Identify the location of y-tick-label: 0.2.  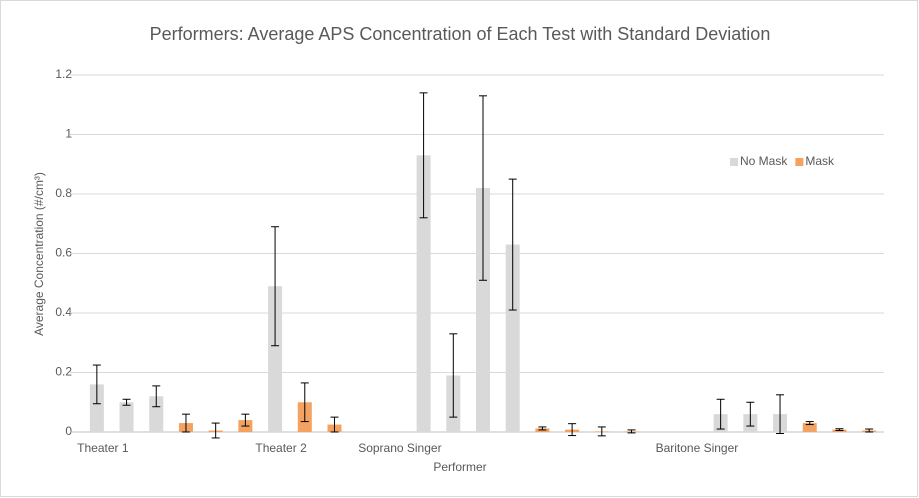
(63, 372).